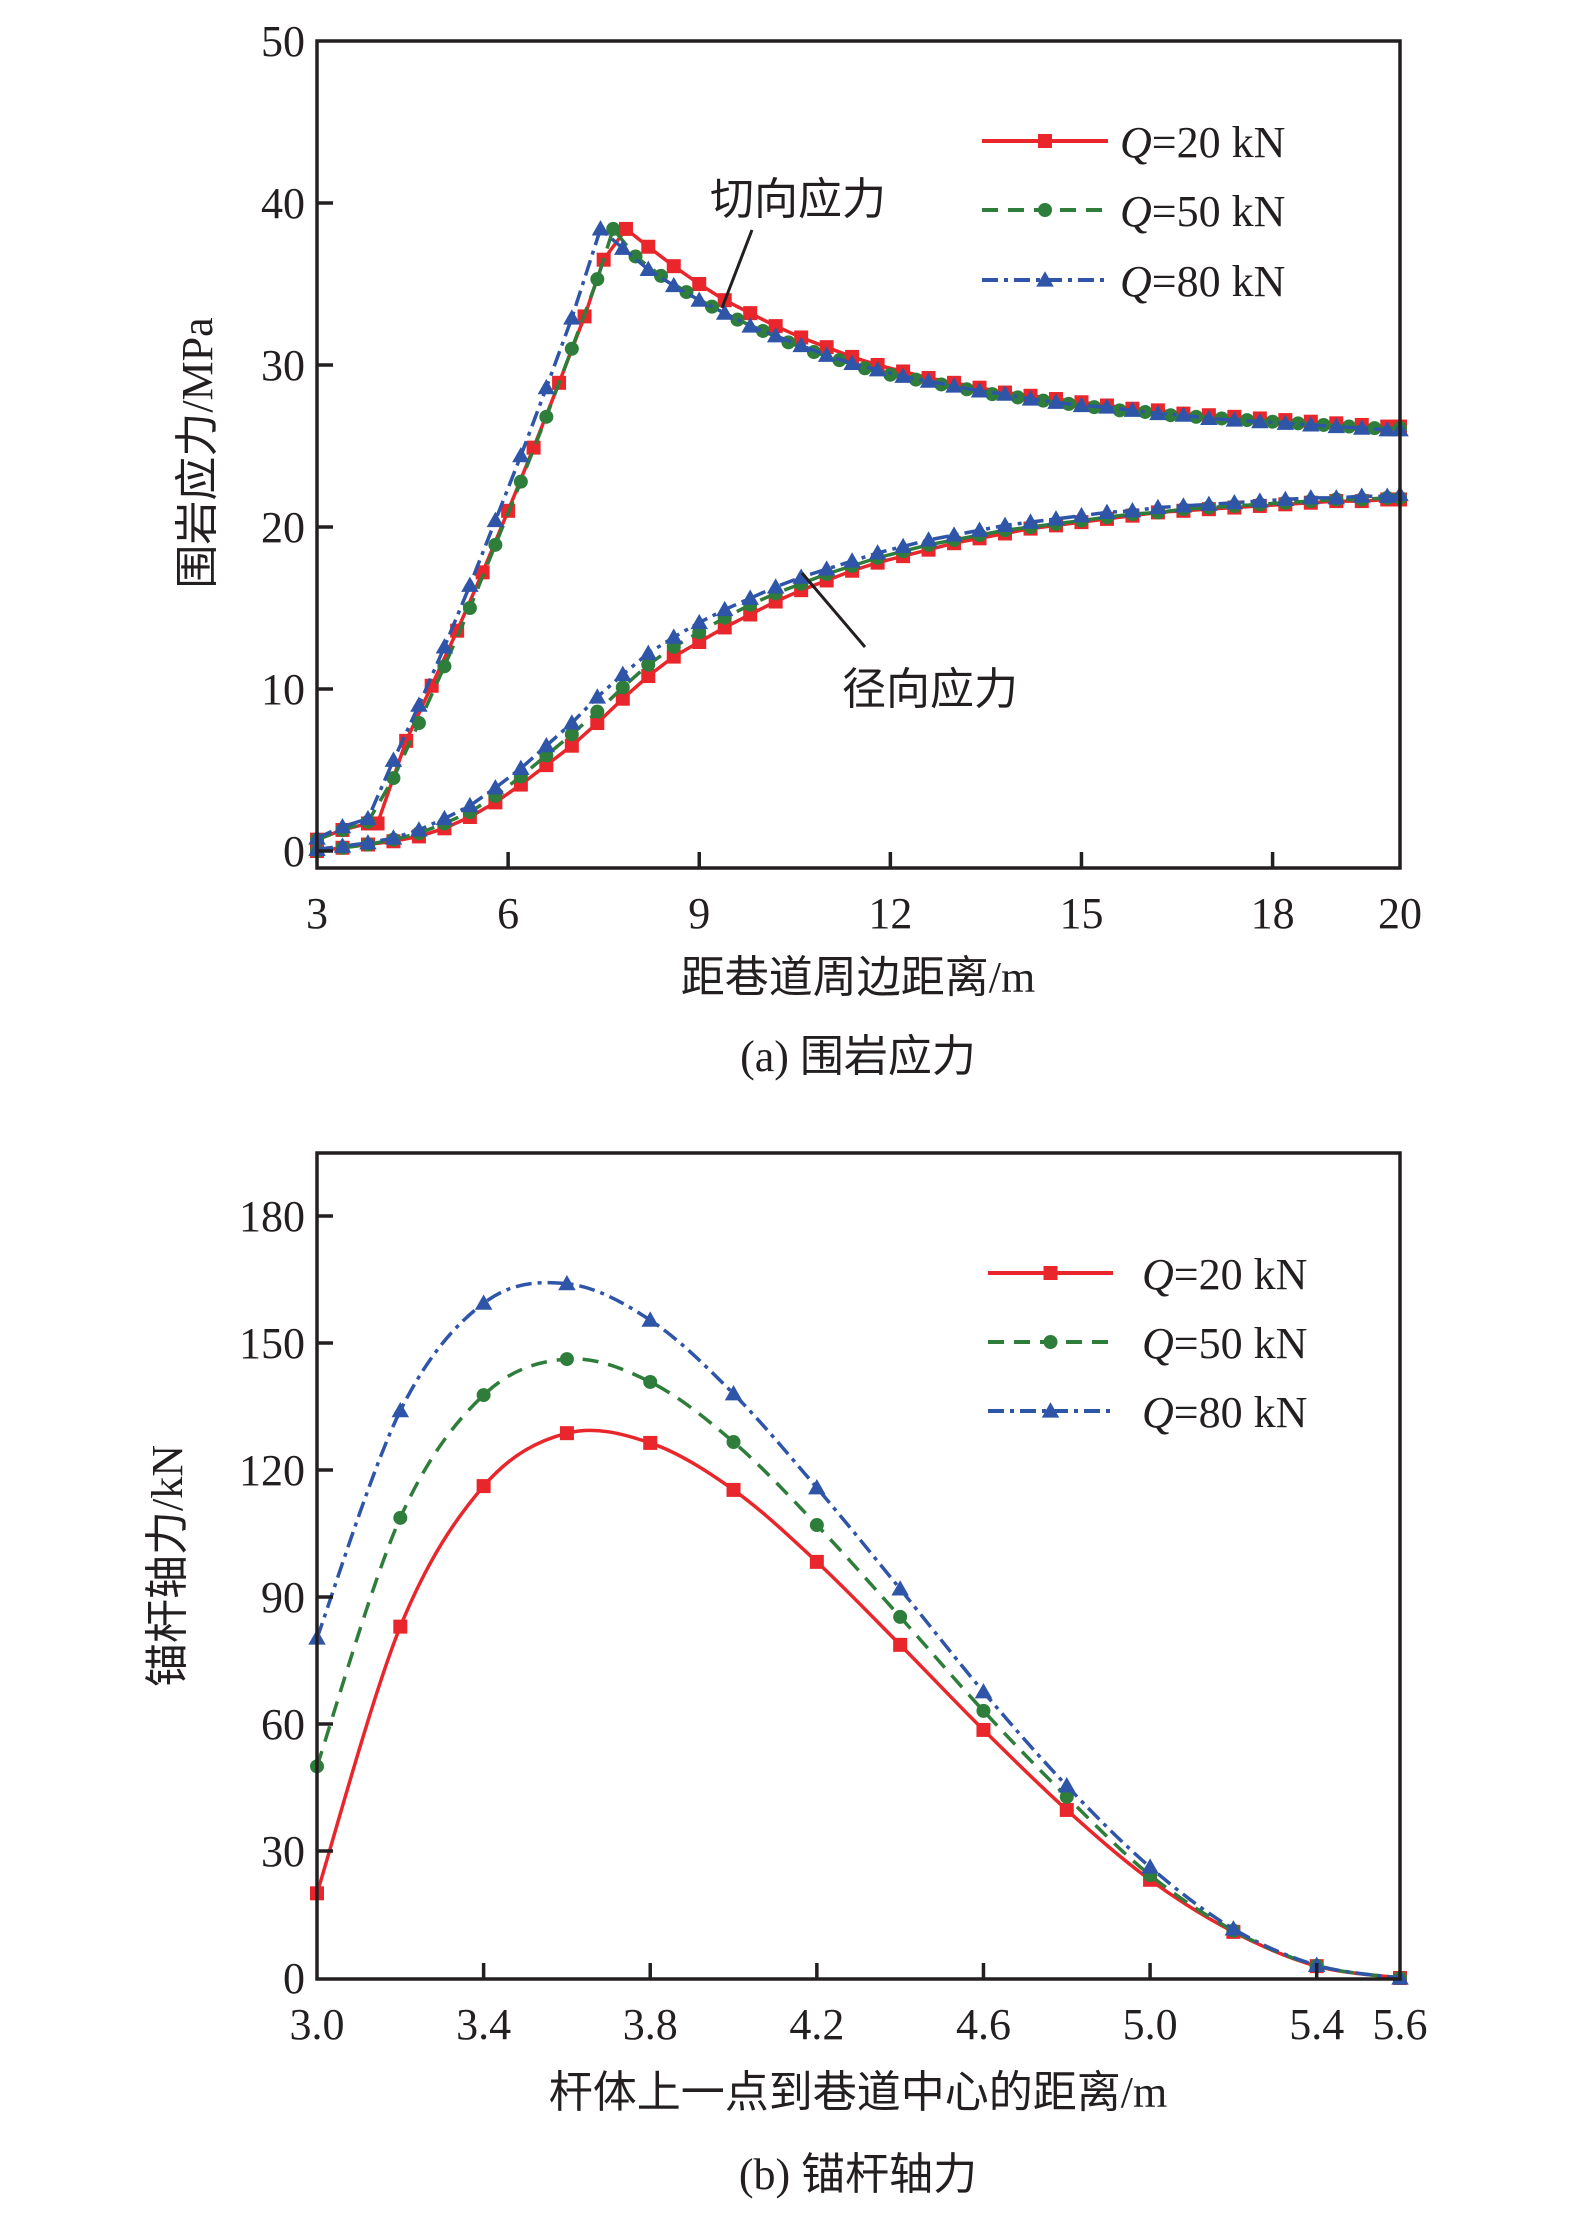  What do you see at coordinates (858, 977) in the screenshot?
I see `panel-a-x-axis-title: 距巷道周边距离/m` at bounding box center [858, 977].